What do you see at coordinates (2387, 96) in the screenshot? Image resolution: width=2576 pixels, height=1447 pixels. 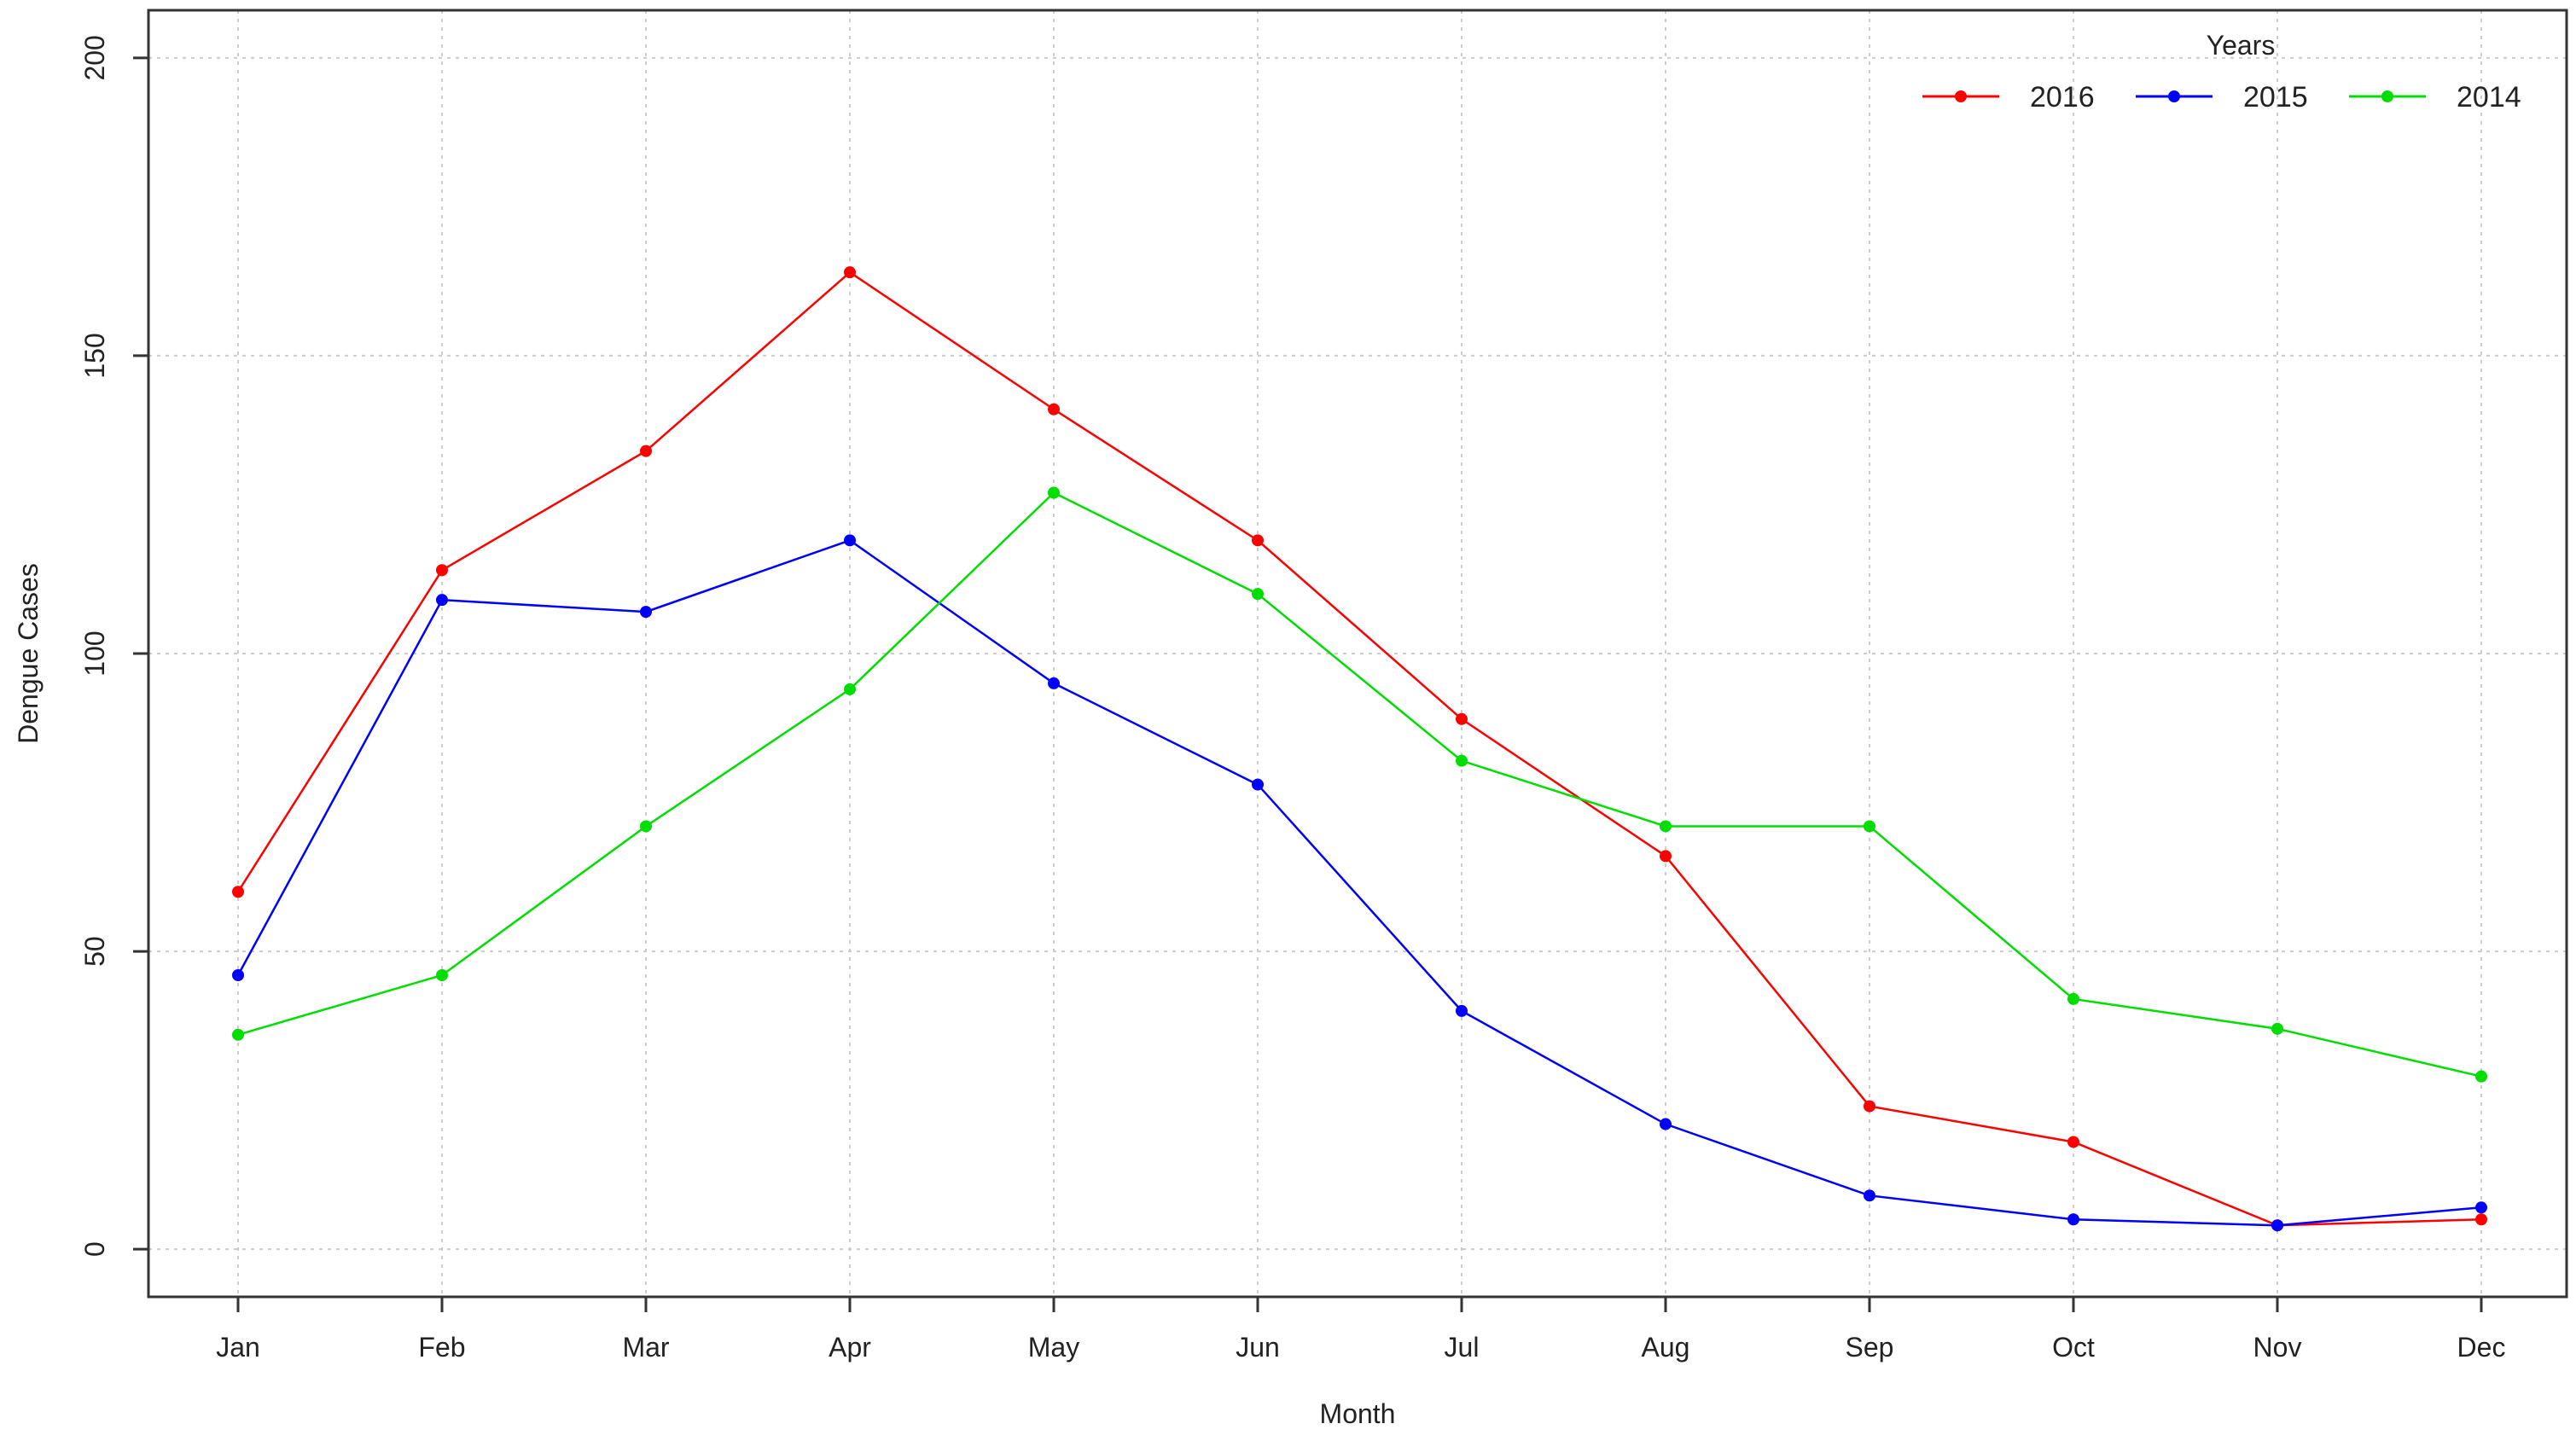 I see `legend-marker-2014` at bounding box center [2387, 96].